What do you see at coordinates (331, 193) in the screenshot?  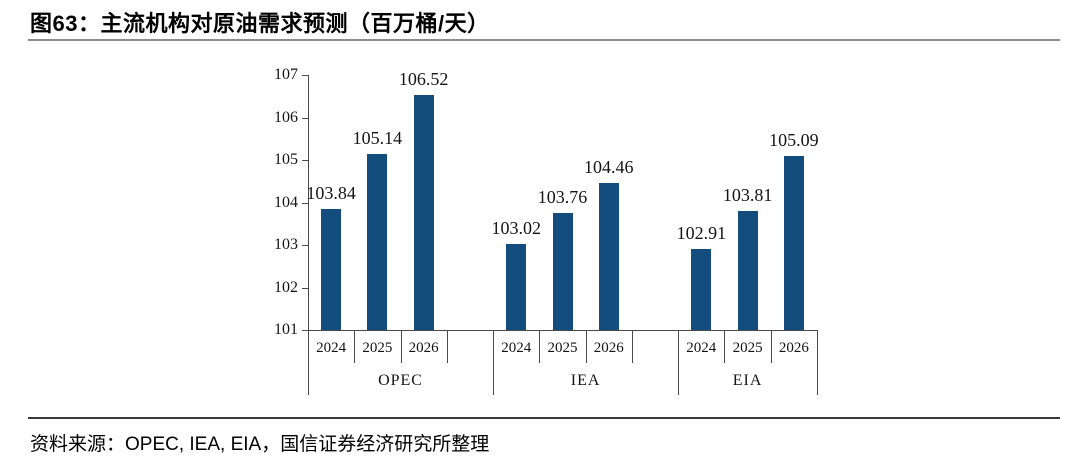 I see `bar-value-label: 103.84` at bounding box center [331, 193].